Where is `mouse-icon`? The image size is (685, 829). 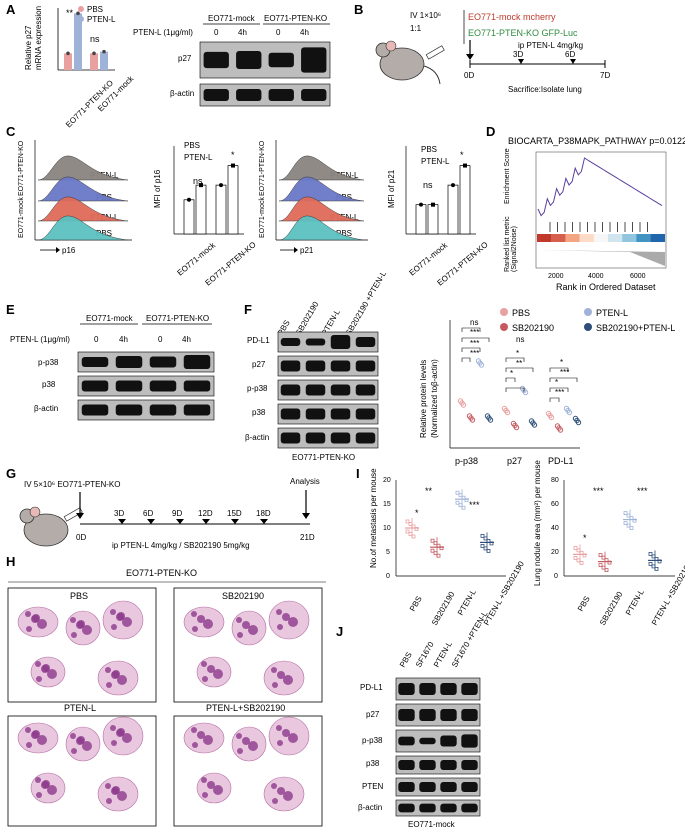 mouse-icon is located at coordinates (408, 62).